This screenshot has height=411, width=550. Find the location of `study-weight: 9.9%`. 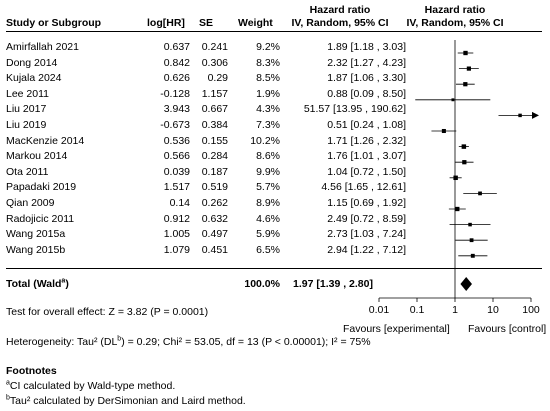

study-weight: 9.9% is located at coordinates (268, 171).